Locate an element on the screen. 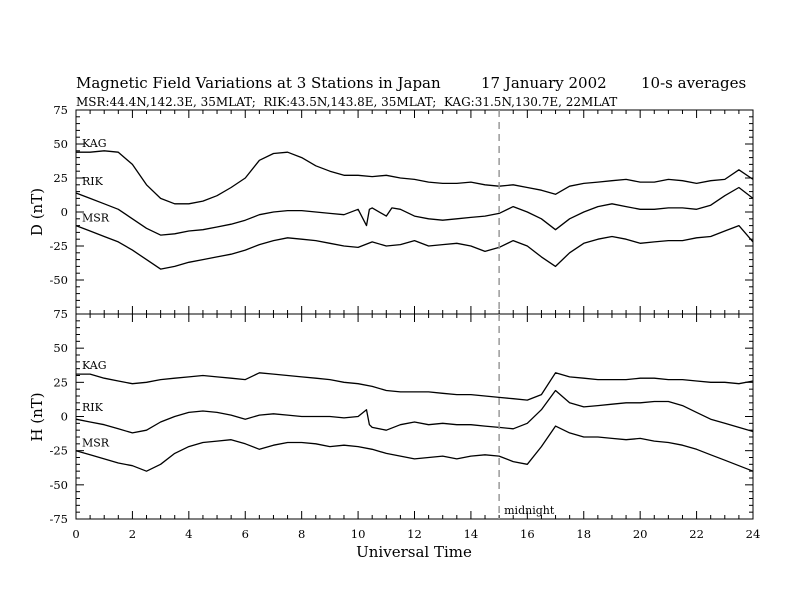 The width and height of the screenshot is (792, 612). x-tick-label: 4 is located at coordinates (188, 534).